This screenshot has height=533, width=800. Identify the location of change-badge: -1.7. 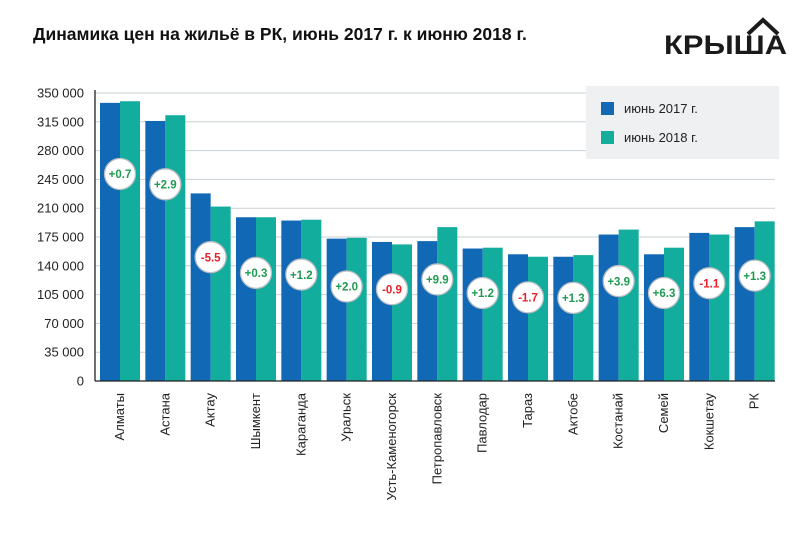
(528, 297).